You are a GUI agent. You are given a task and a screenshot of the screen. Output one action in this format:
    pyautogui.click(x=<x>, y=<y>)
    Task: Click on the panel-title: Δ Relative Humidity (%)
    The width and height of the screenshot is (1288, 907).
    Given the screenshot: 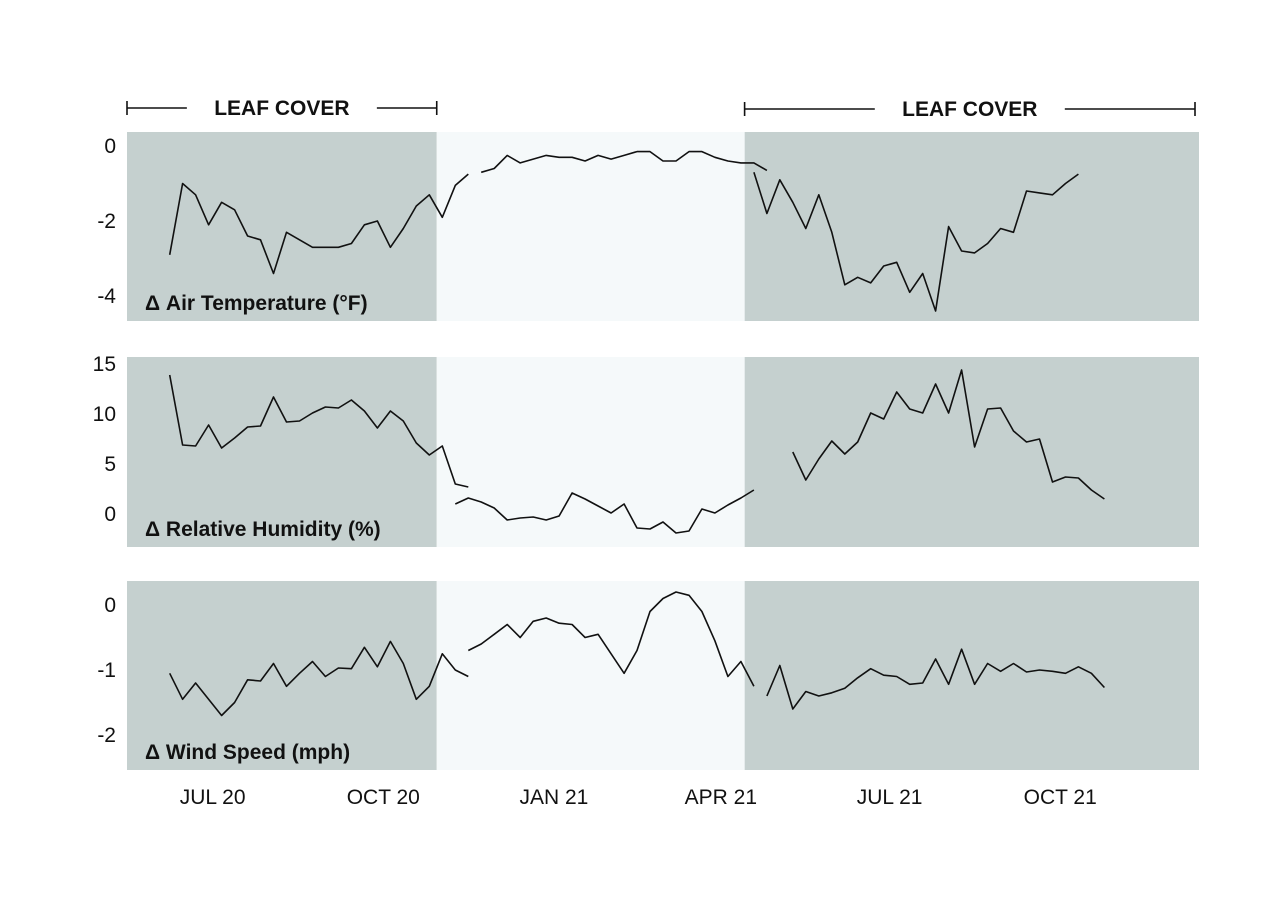 What is the action you would take?
    pyautogui.click(x=263, y=529)
    